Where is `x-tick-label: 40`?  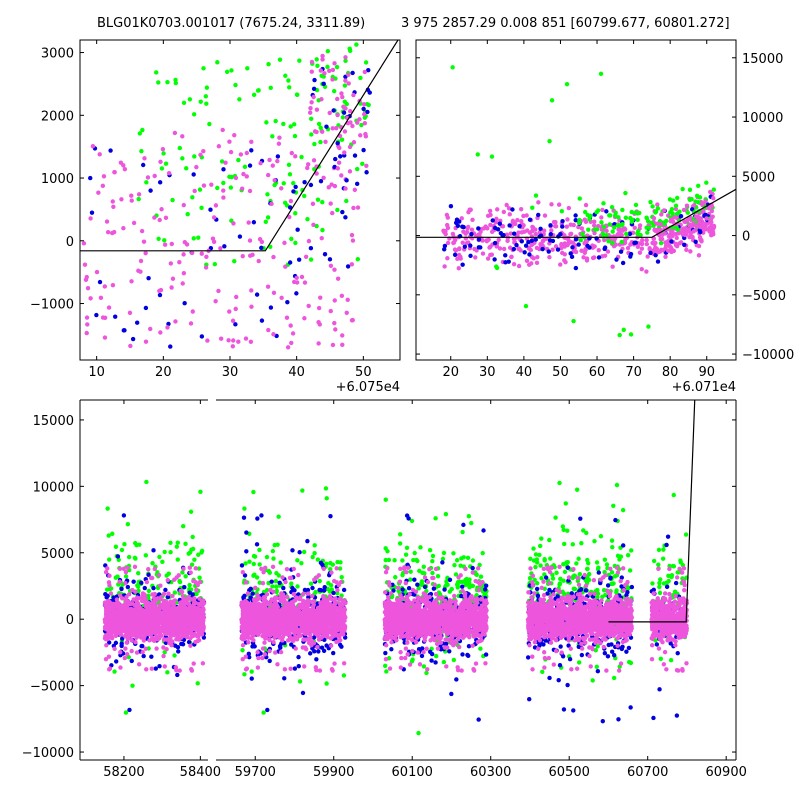
x-tick-label: 40 is located at coordinates (296, 372).